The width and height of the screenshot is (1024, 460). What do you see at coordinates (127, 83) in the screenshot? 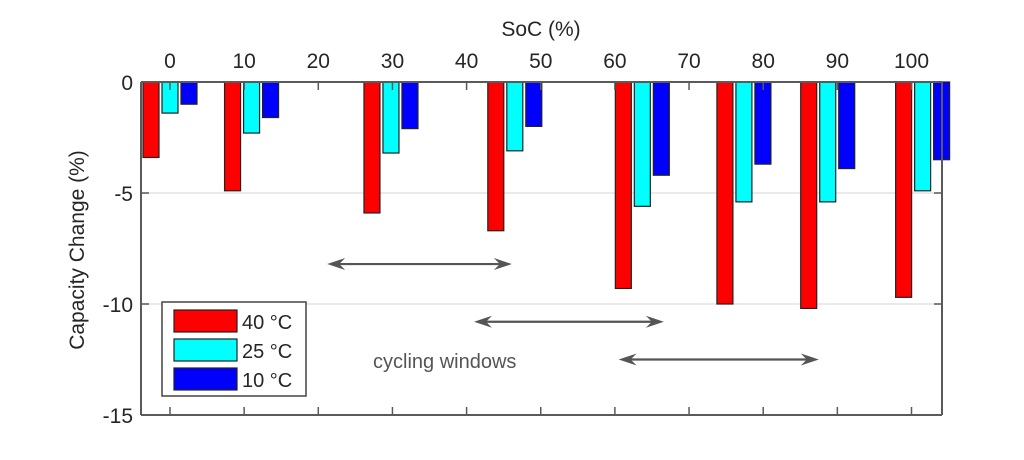
I see `y-tick-label: 0` at bounding box center [127, 83].